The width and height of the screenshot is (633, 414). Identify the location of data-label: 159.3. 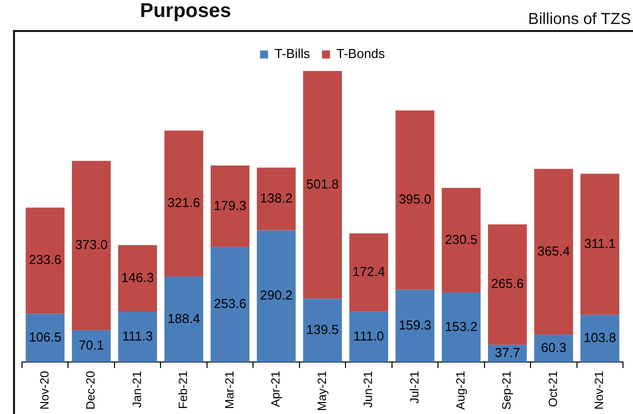
(415, 324).